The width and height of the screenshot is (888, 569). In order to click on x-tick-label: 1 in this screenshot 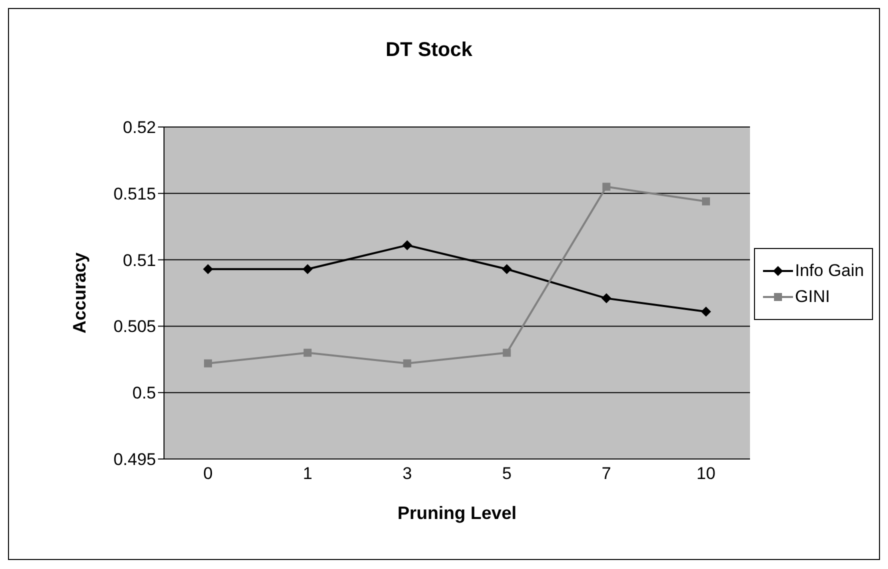, I will do `click(307, 474)`.